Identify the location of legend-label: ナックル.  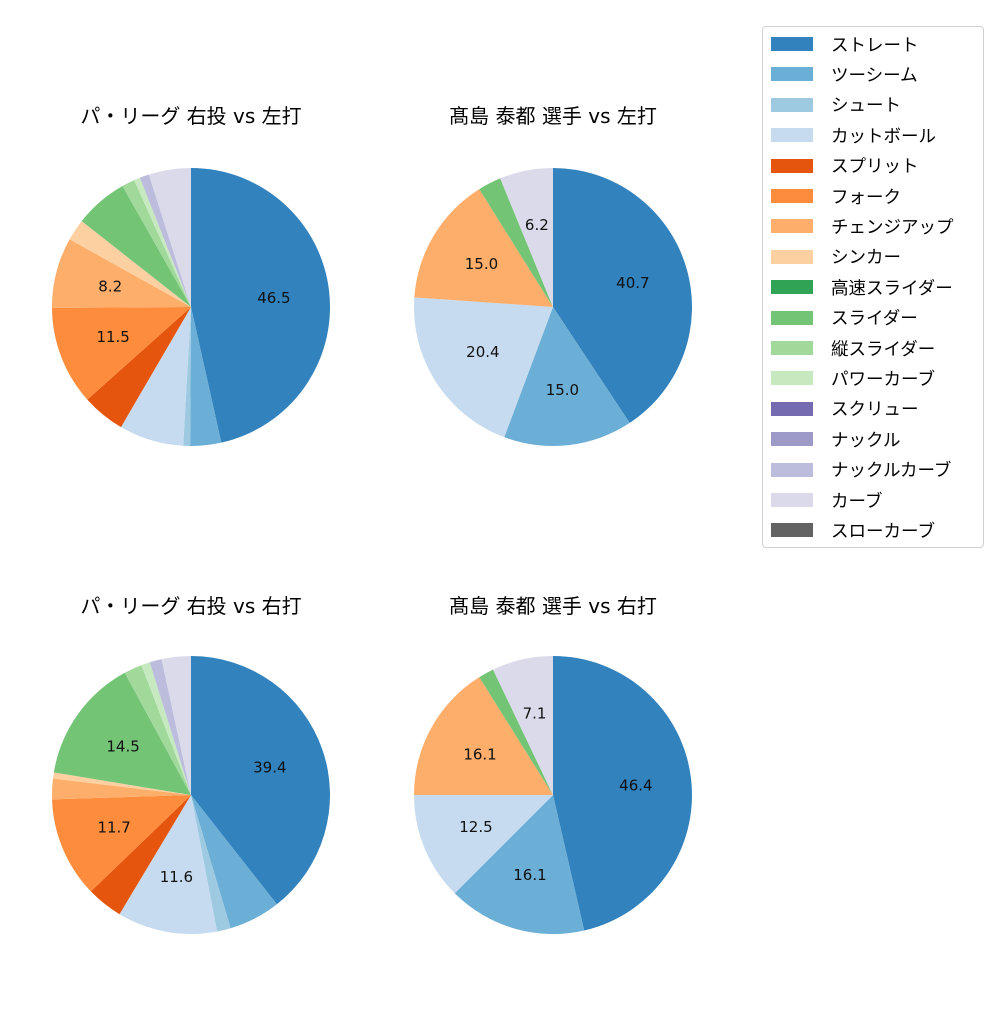
(866, 440).